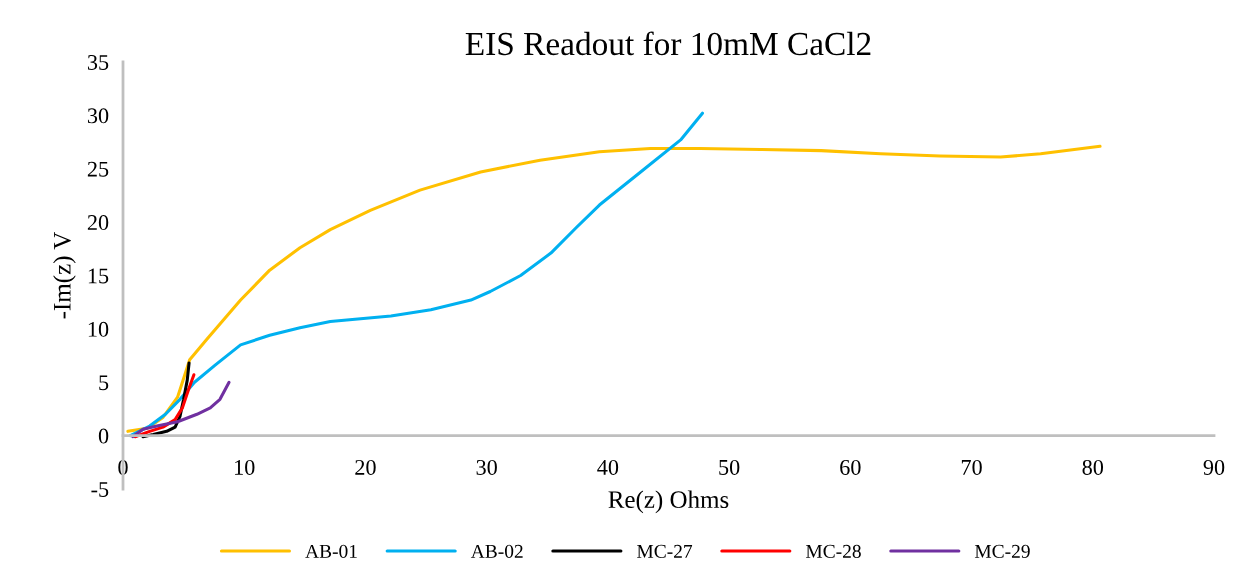  I want to click on x-axis-title: Re(z) Ohms, so click(668, 502).